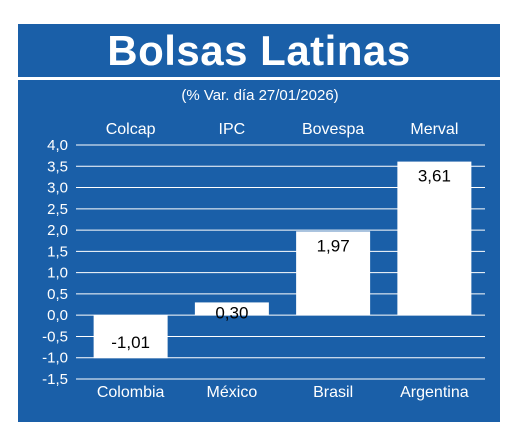 The image size is (520, 439). I want to click on y-tick-label: 4,0, so click(57, 145).